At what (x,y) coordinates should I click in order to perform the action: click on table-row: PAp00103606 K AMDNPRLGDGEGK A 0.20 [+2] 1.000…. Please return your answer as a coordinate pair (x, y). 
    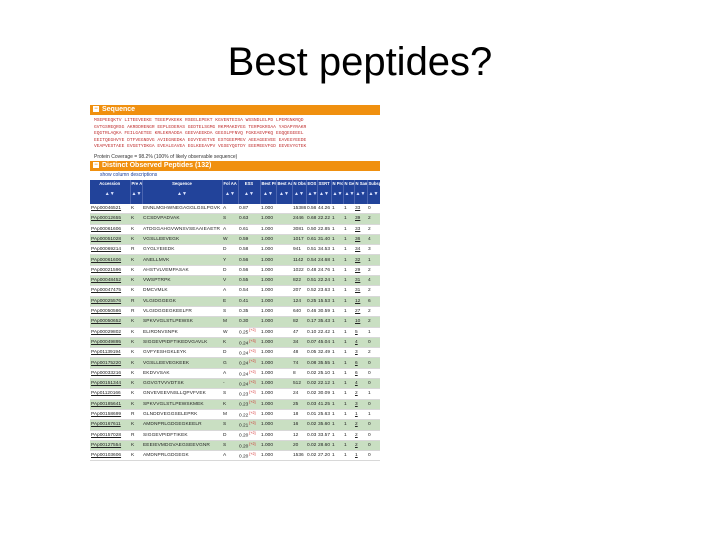
    Looking at the image, I should click on (235, 456).